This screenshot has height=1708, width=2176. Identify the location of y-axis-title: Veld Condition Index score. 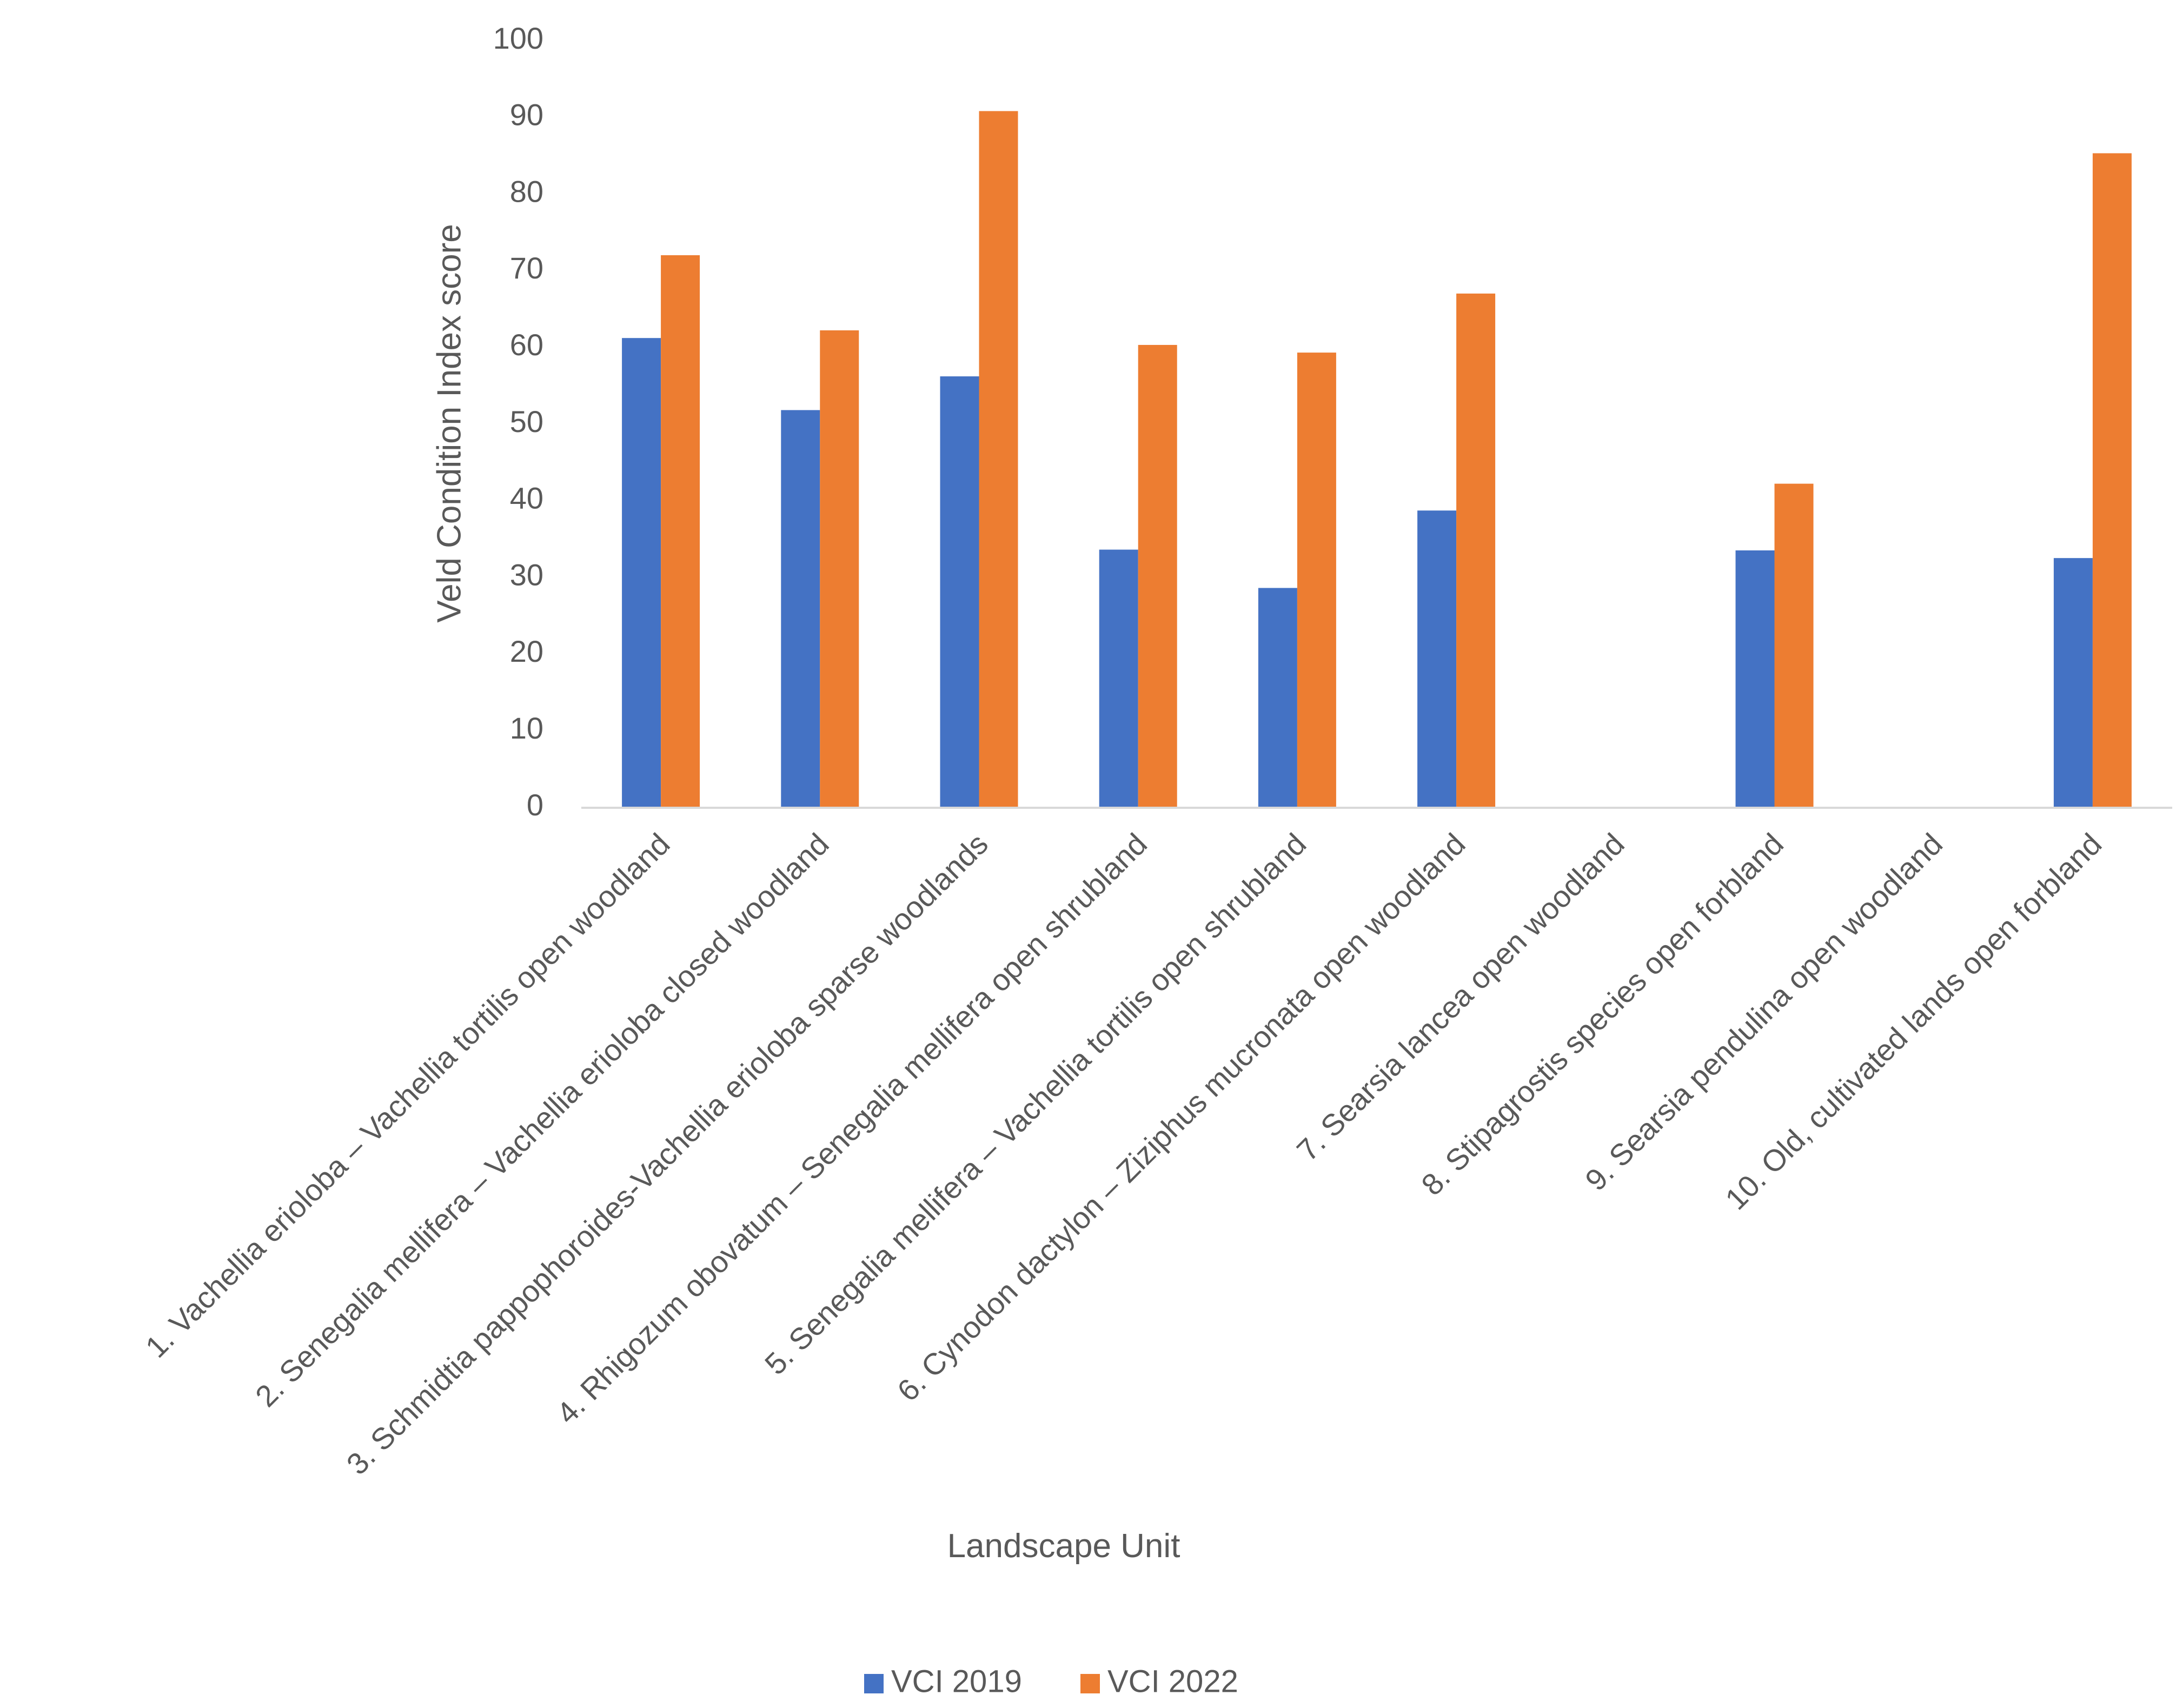
(449, 424).